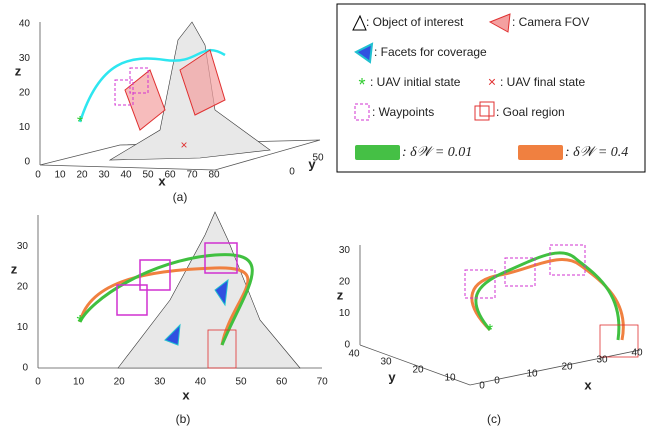 Image resolution: width=662 pixels, height=432 pixels. I want to click on caption: (b), so click(183, 419).